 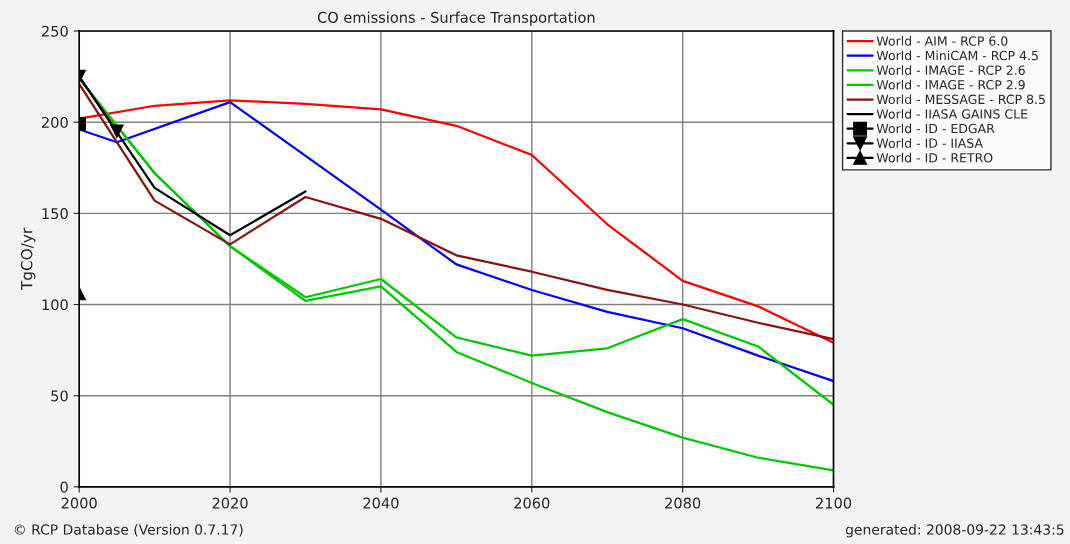 What do you see at coordinates (929, 143) in the screenshot?
I see `legend-label: World - ID - IIASA` at bounding box center [929, 143].